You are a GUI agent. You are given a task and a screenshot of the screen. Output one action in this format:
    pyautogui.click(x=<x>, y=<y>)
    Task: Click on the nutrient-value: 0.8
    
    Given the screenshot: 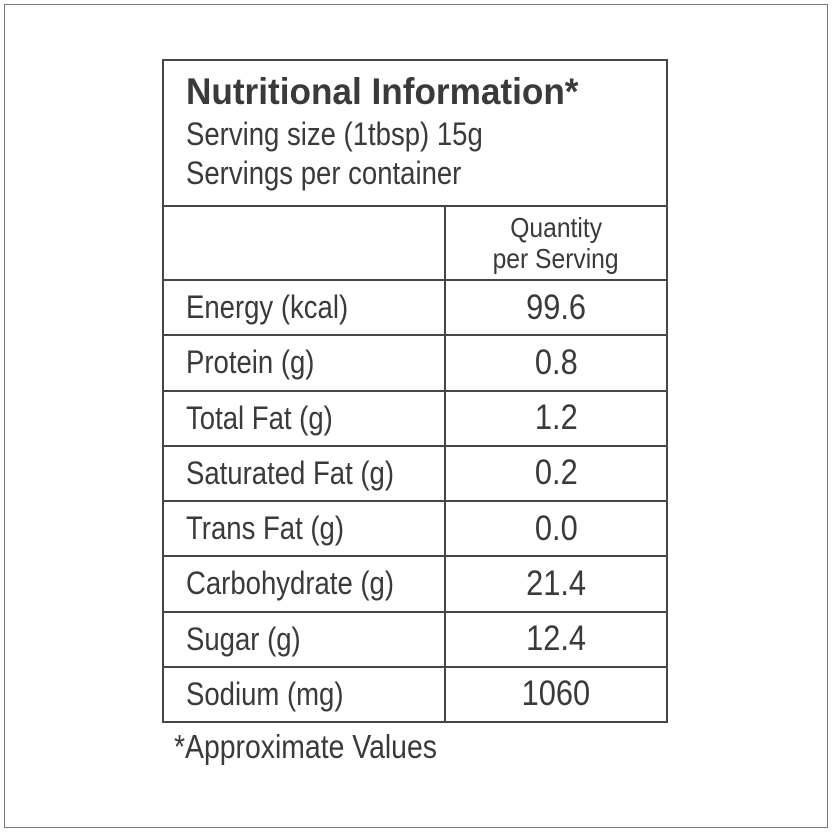 What is the action you would take?
    pyautogui.click(x=556, y=362)
    